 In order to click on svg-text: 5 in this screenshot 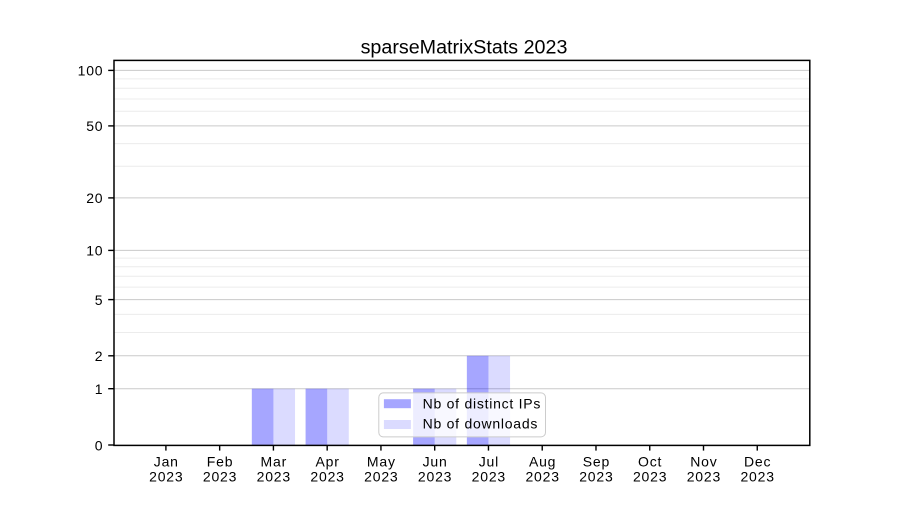, I will do `click(99, 300)`.